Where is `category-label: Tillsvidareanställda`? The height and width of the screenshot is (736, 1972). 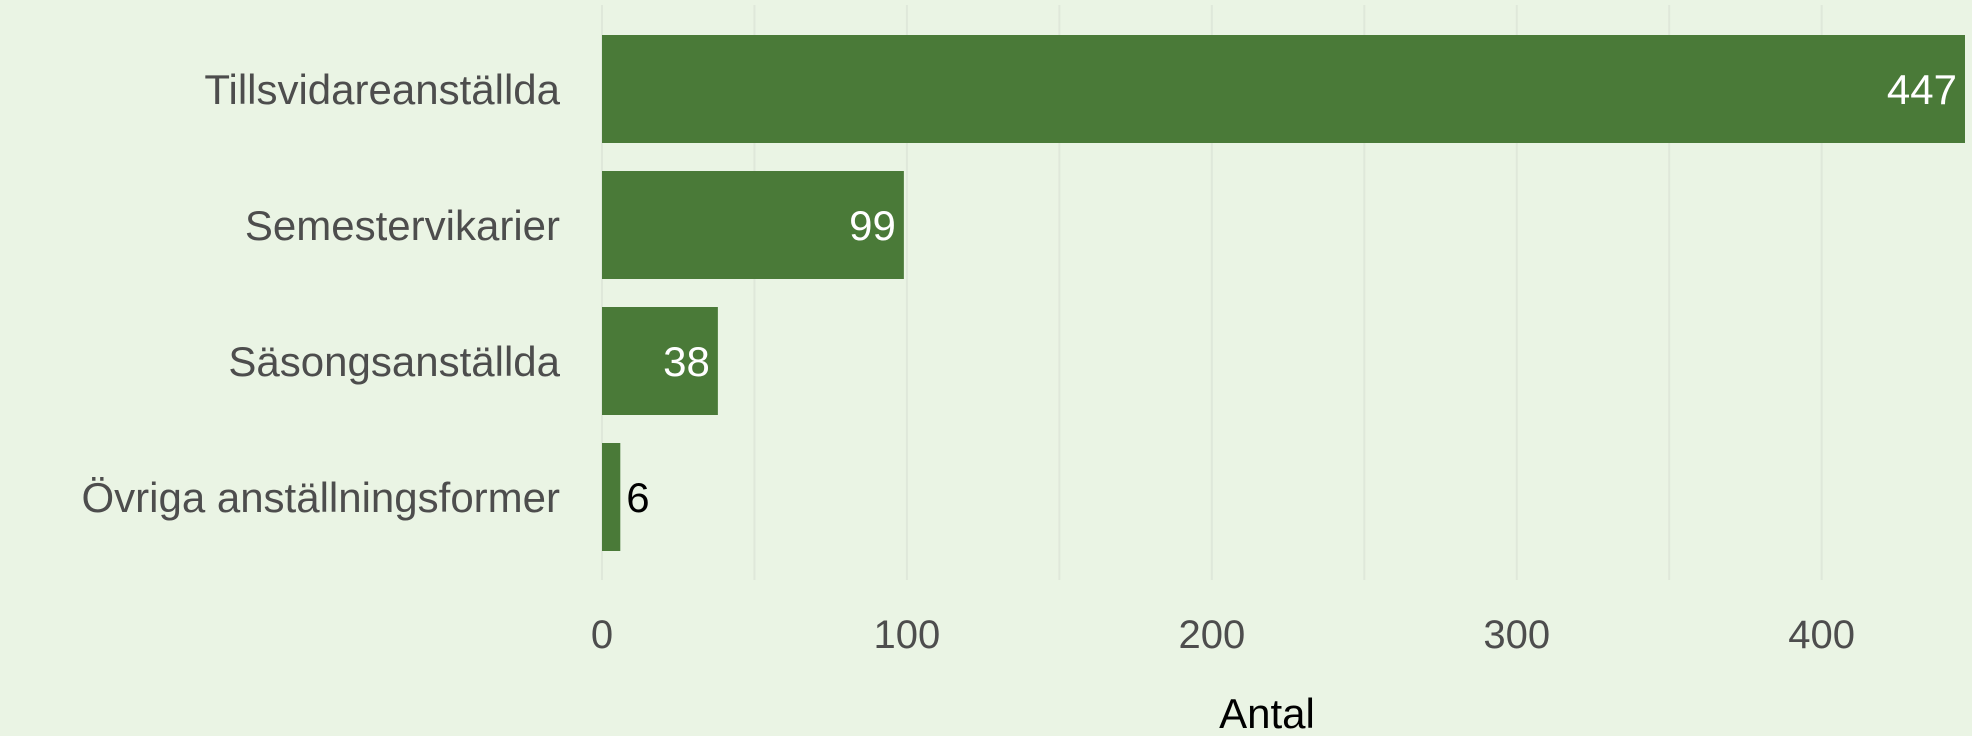
category-label: Tillsvidareanställda is located at coordinates (382, 89).